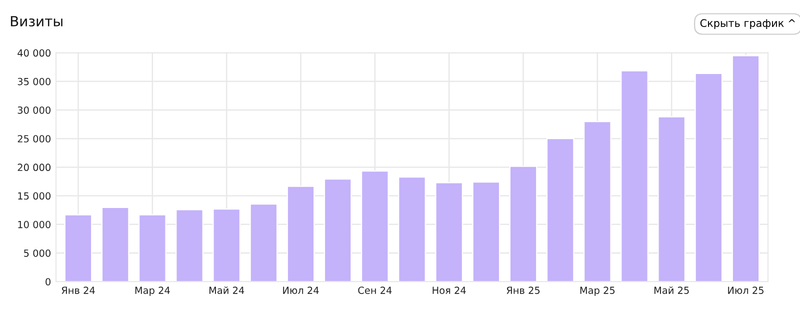  What do you see at coordinates (523, 290) in the screenshot?
I see `x-tick-label: Янв 25` at bounding box center [523, 290].